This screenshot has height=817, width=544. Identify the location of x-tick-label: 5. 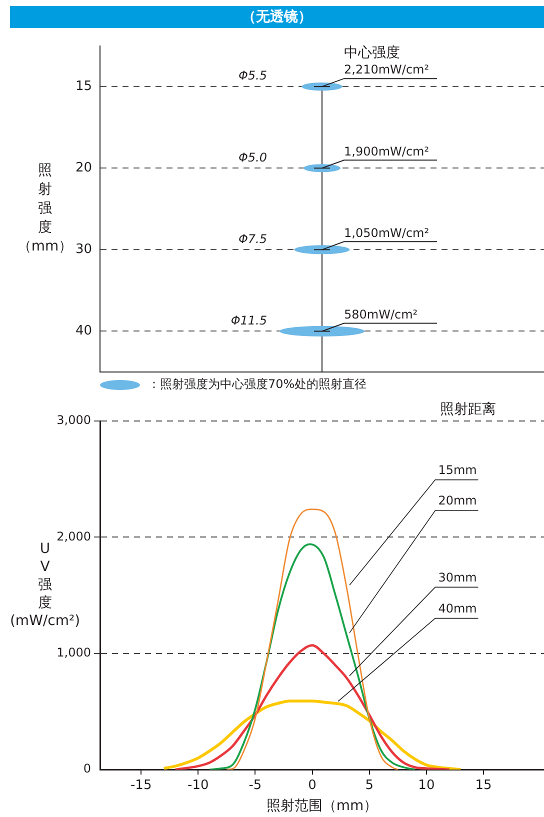
(369, 785).